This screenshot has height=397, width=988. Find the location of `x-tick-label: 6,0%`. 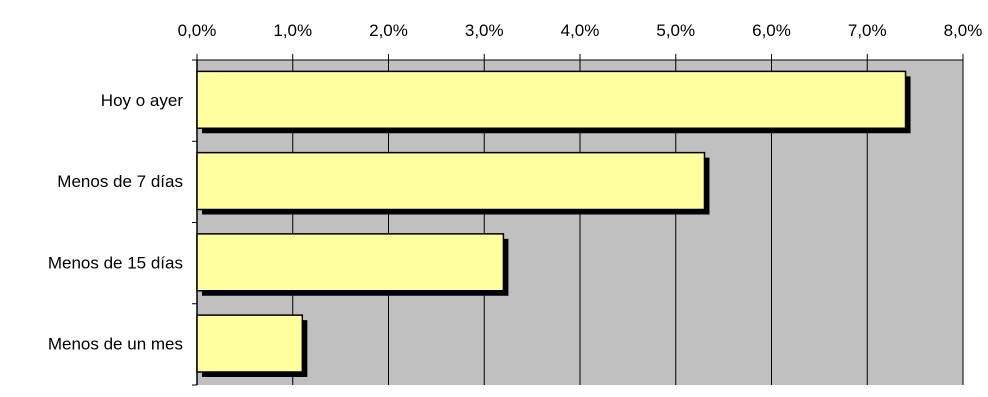

x-tick-label: 6,0% is located at coordinates (771, 30).